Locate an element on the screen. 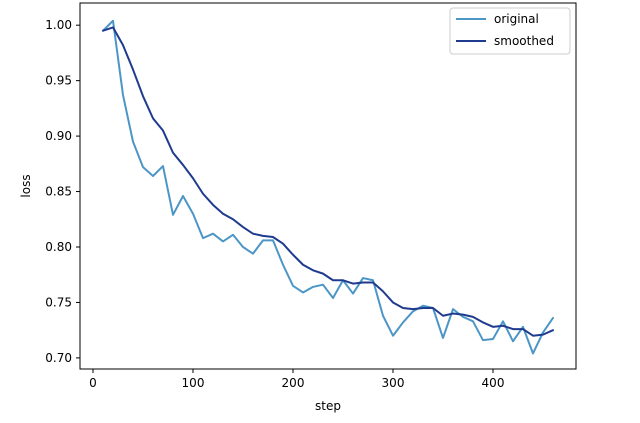 The width and height of the screenshot is (640, 423). x-tick-label: 300 is located at coordinates (393, 383).